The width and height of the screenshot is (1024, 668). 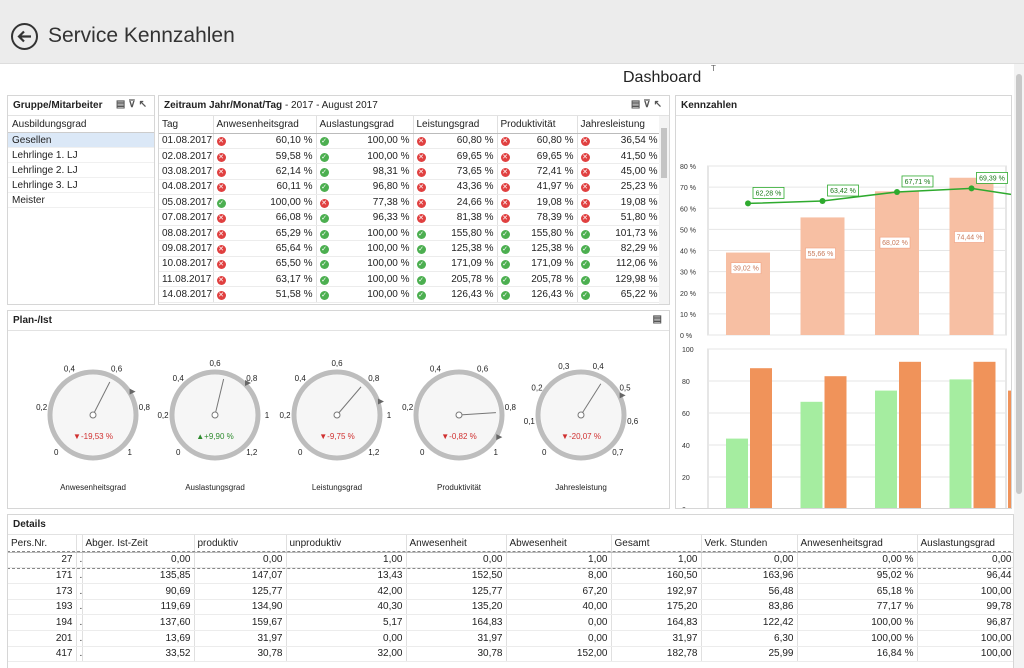 I want to click on app-header: Service Kennzahlen, so click(x=512, y=32).